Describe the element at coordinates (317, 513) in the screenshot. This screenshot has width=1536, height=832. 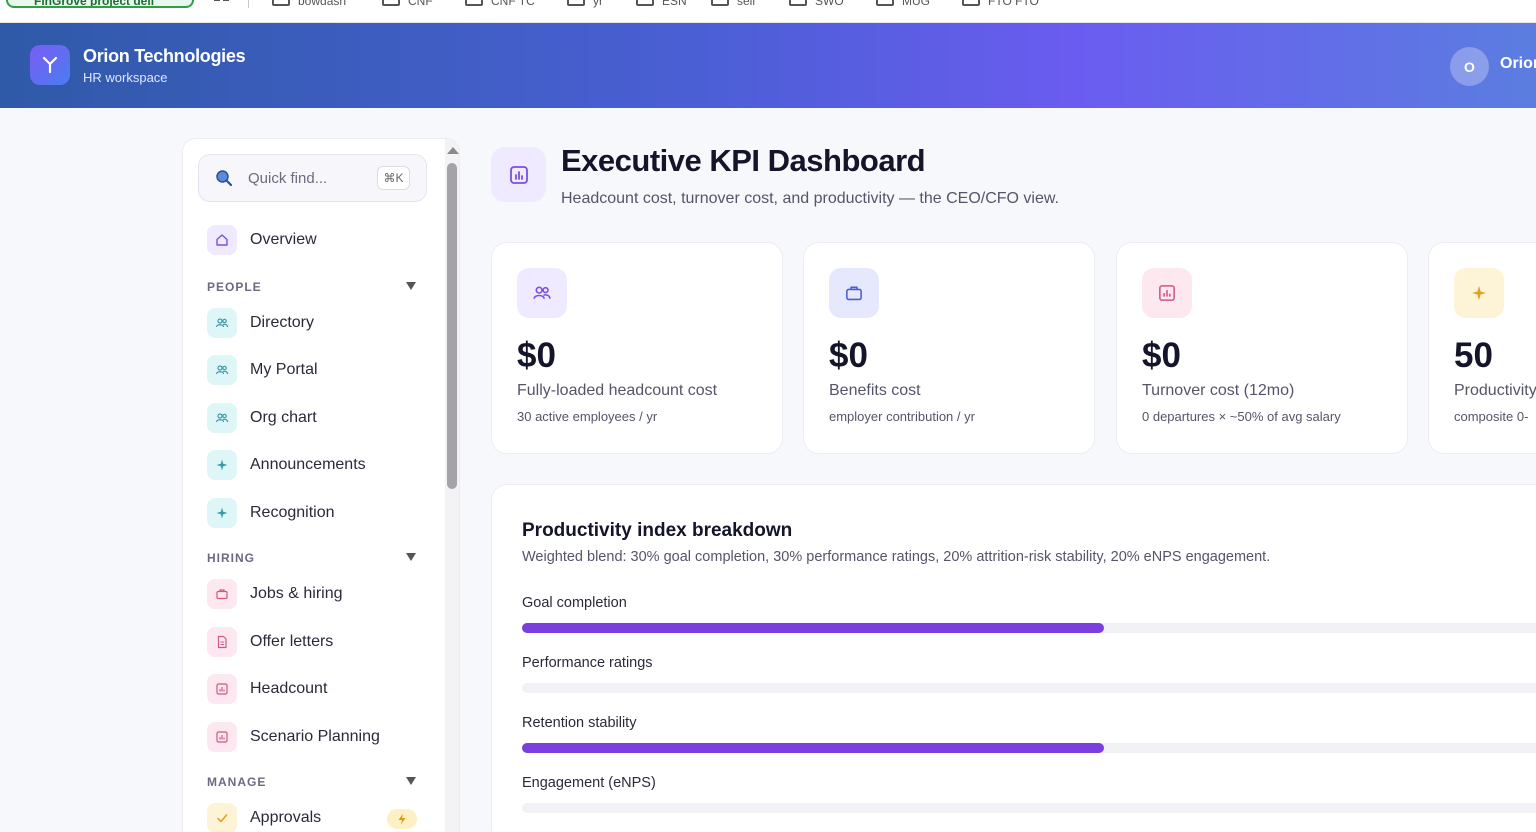
I see `sidebar-item-recognition: Recognition` at that location.